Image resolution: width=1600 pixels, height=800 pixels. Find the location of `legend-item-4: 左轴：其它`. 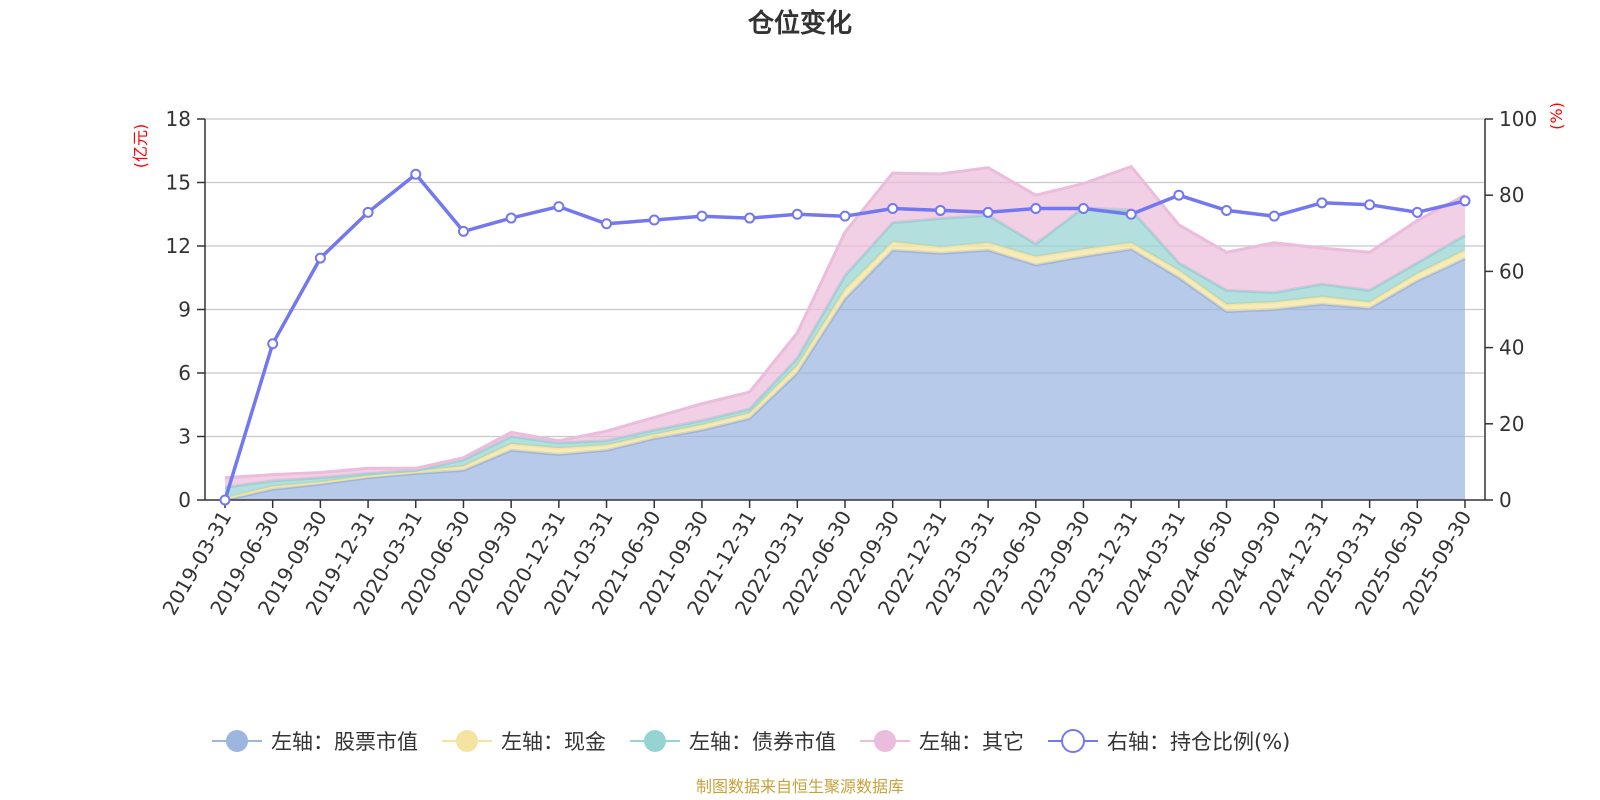

legend-item-4: 左轴：其它 is located at coordinates (942, 742).